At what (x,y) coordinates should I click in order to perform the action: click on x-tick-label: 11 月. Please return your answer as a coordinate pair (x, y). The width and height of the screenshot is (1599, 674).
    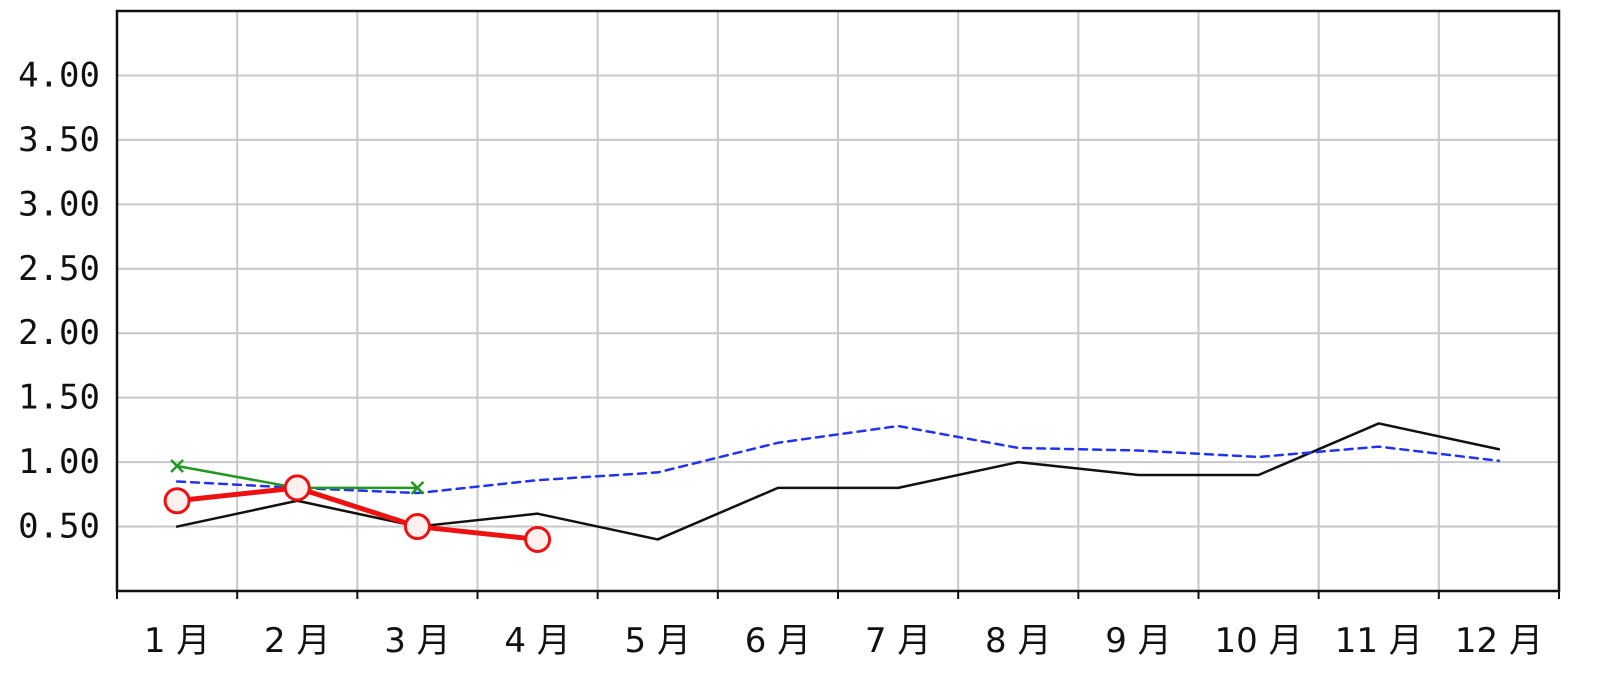
    Looking at the image, I should click on (1379, 641).